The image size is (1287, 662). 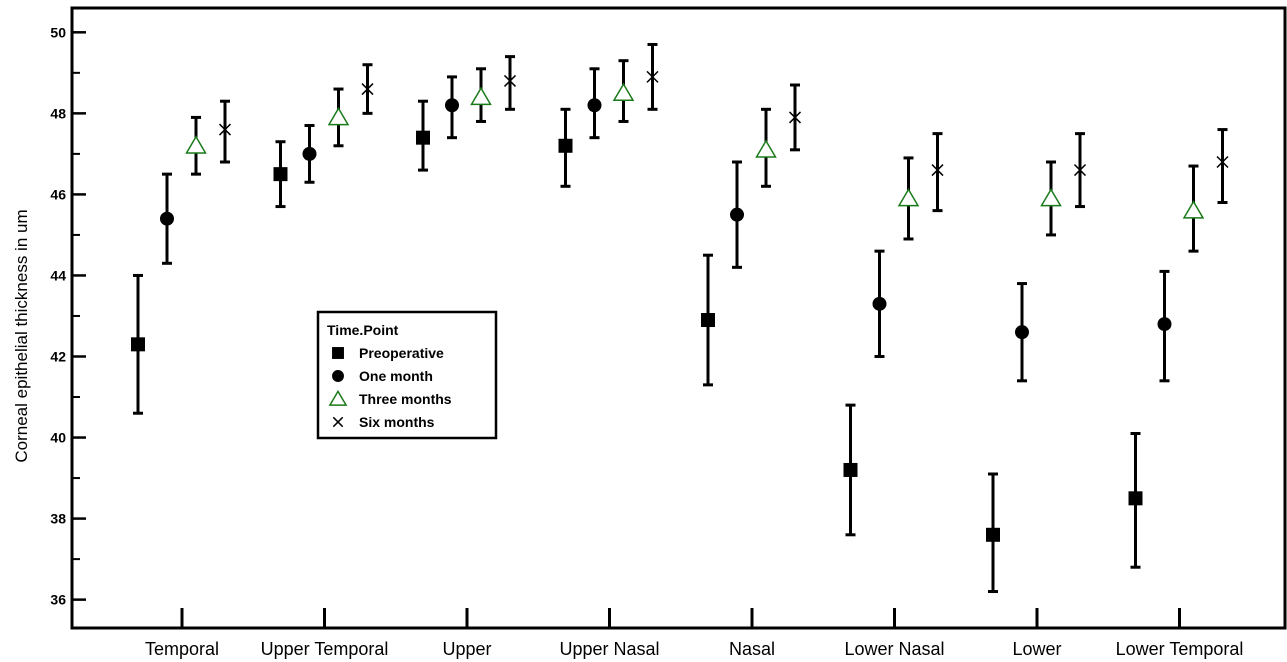 What do you see at coordinates (466, 649) in the screenshot?
I see `x-category-label: Upper` at bounding box center [466, 649].